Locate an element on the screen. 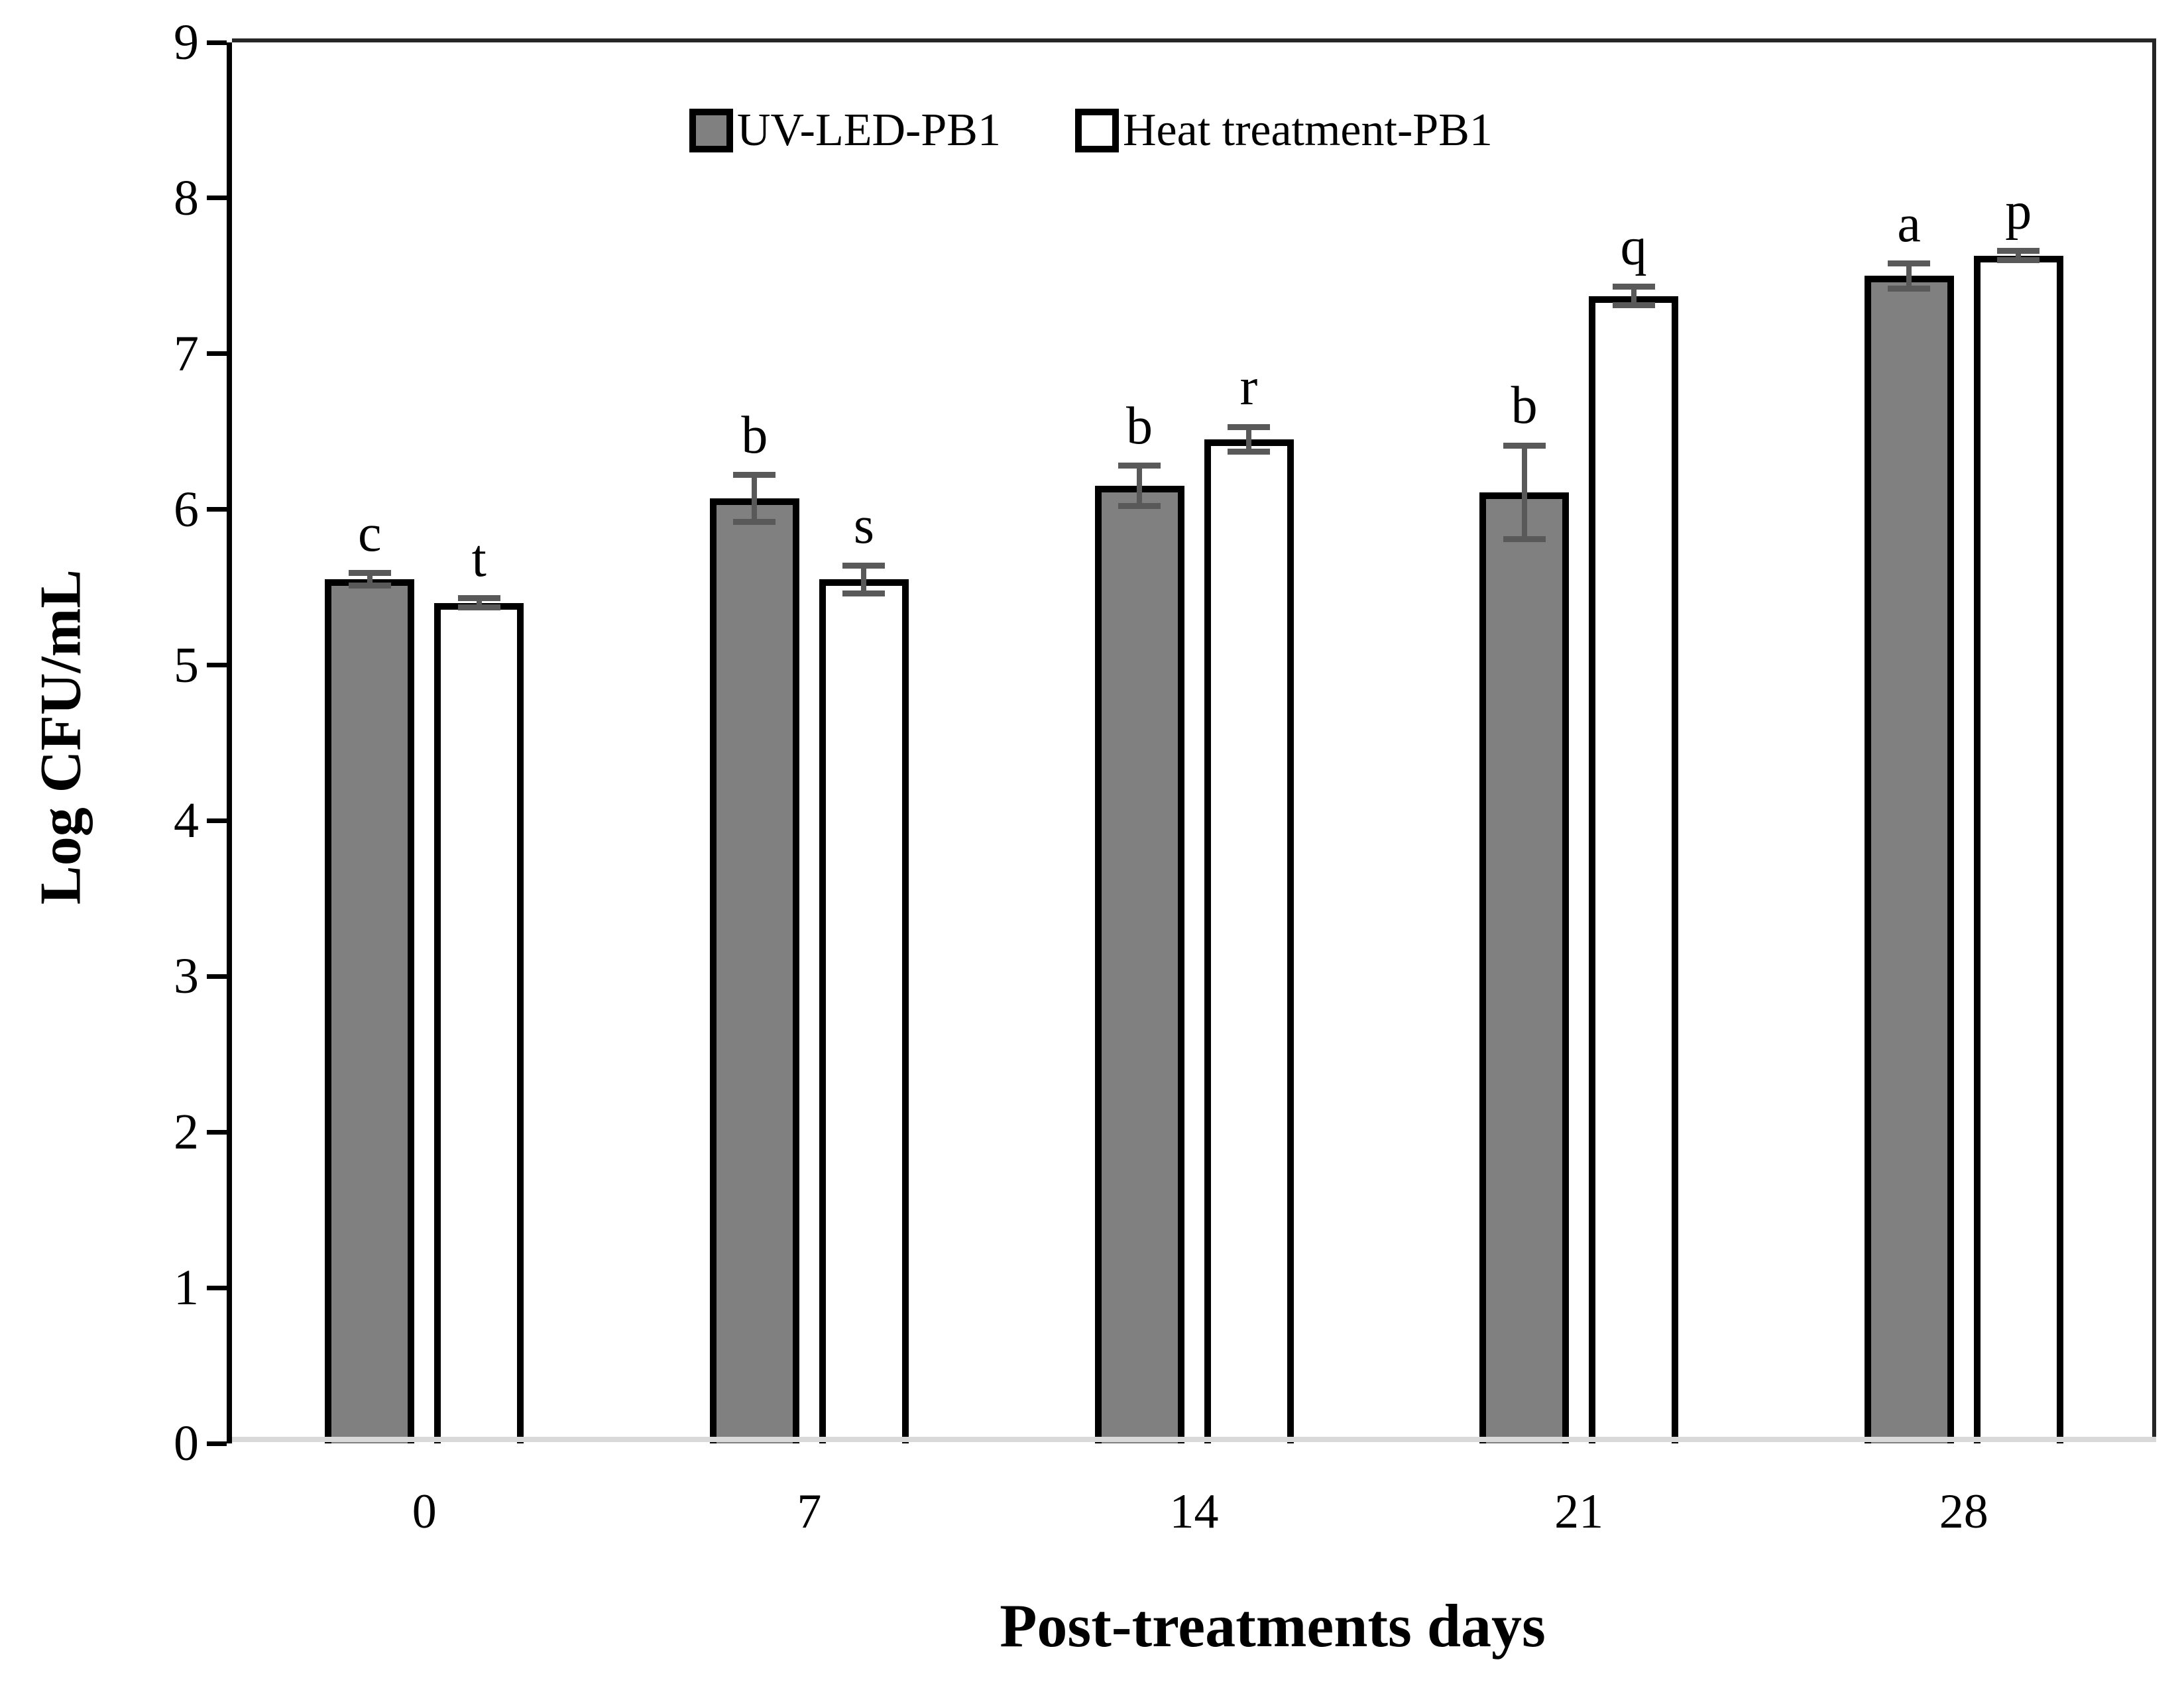  x-tick-label-28: 28 is located at coordinates (1963, 1512).